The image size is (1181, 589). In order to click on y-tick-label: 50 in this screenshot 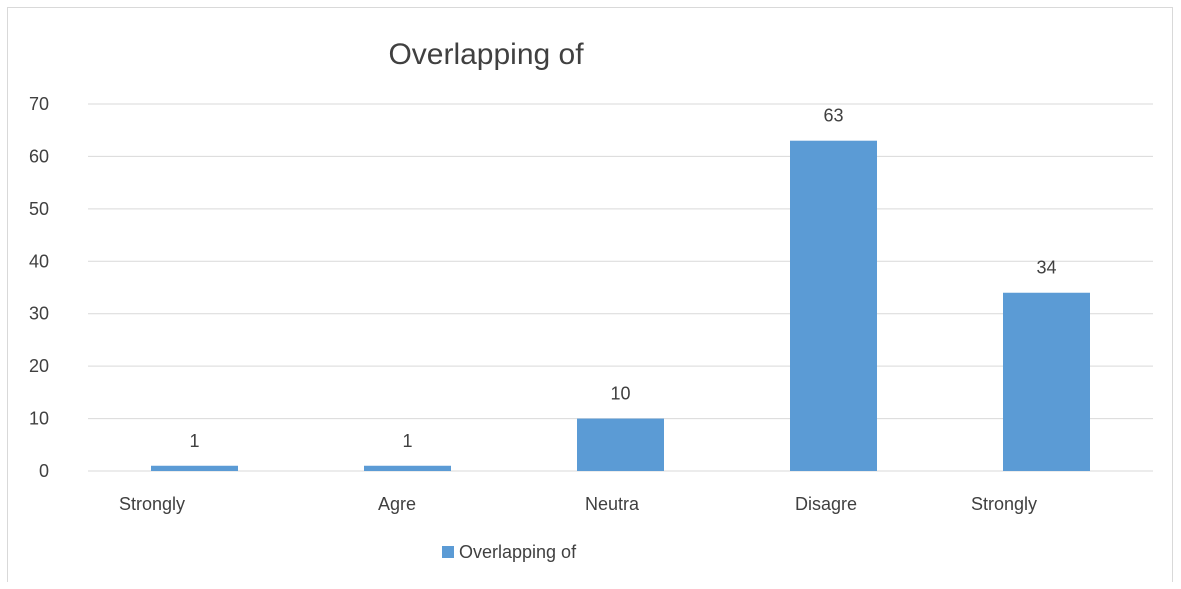, I will do `click(39, 209)`.